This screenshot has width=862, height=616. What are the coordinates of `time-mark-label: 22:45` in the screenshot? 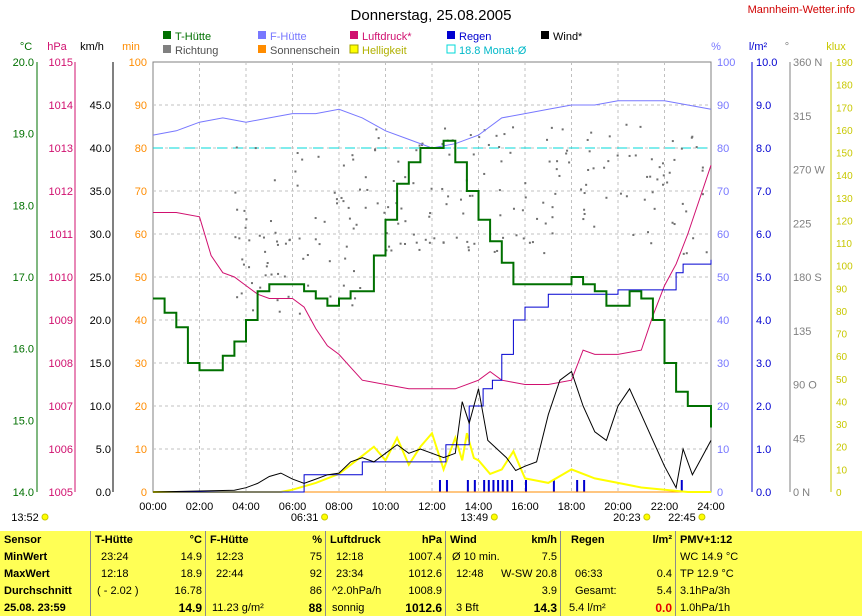 It's located at (682, 518).